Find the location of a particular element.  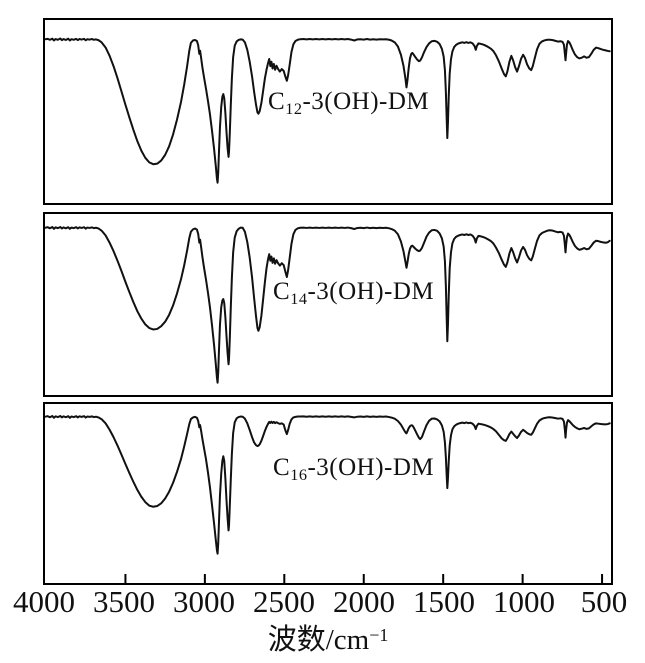

x-axis-tick-label: 2500 is located at coordinates (284, 601).